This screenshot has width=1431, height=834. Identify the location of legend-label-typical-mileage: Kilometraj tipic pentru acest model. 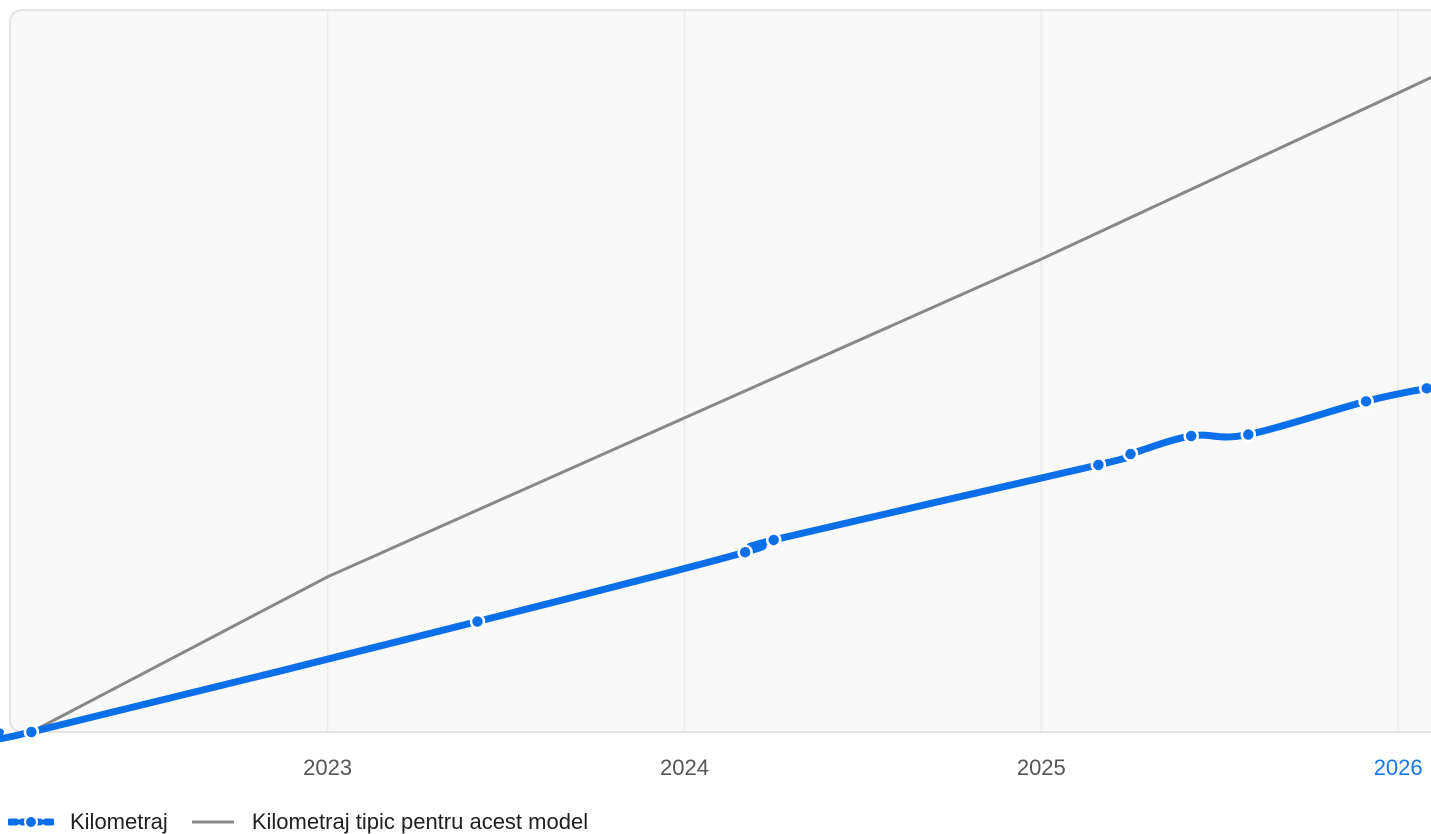
(420, 821).